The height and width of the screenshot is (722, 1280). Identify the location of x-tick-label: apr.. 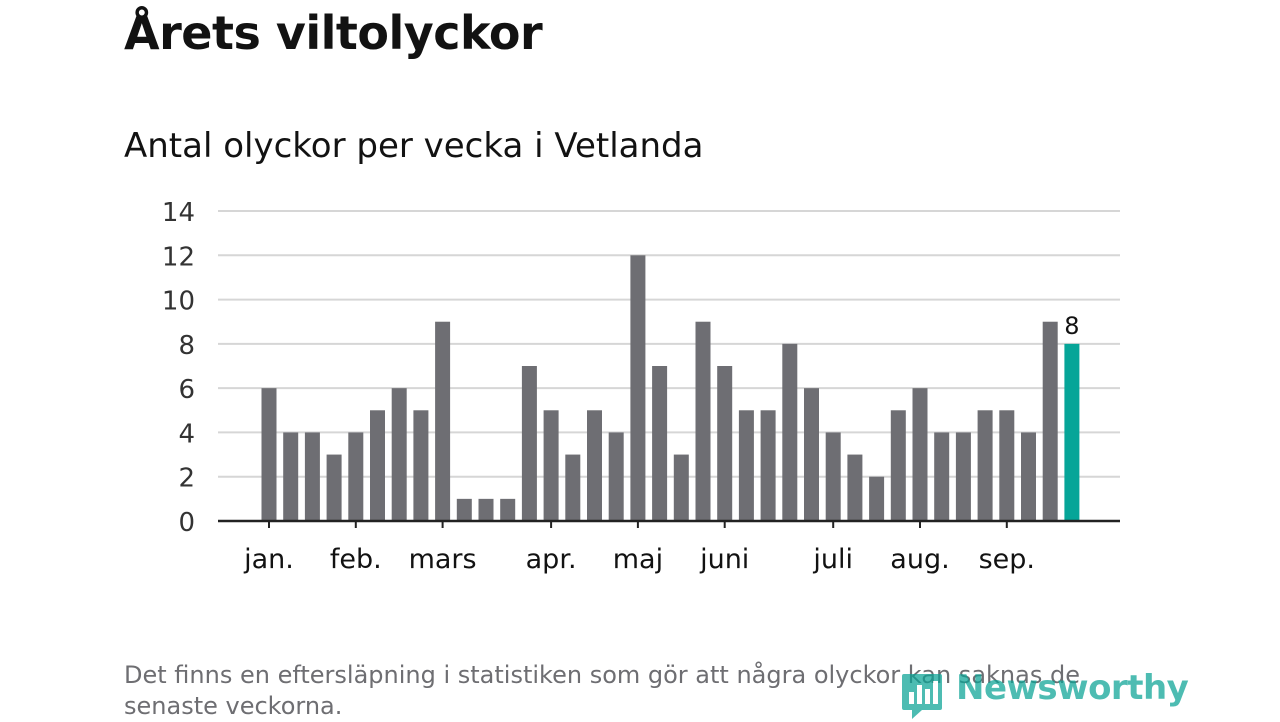
(551, 559).